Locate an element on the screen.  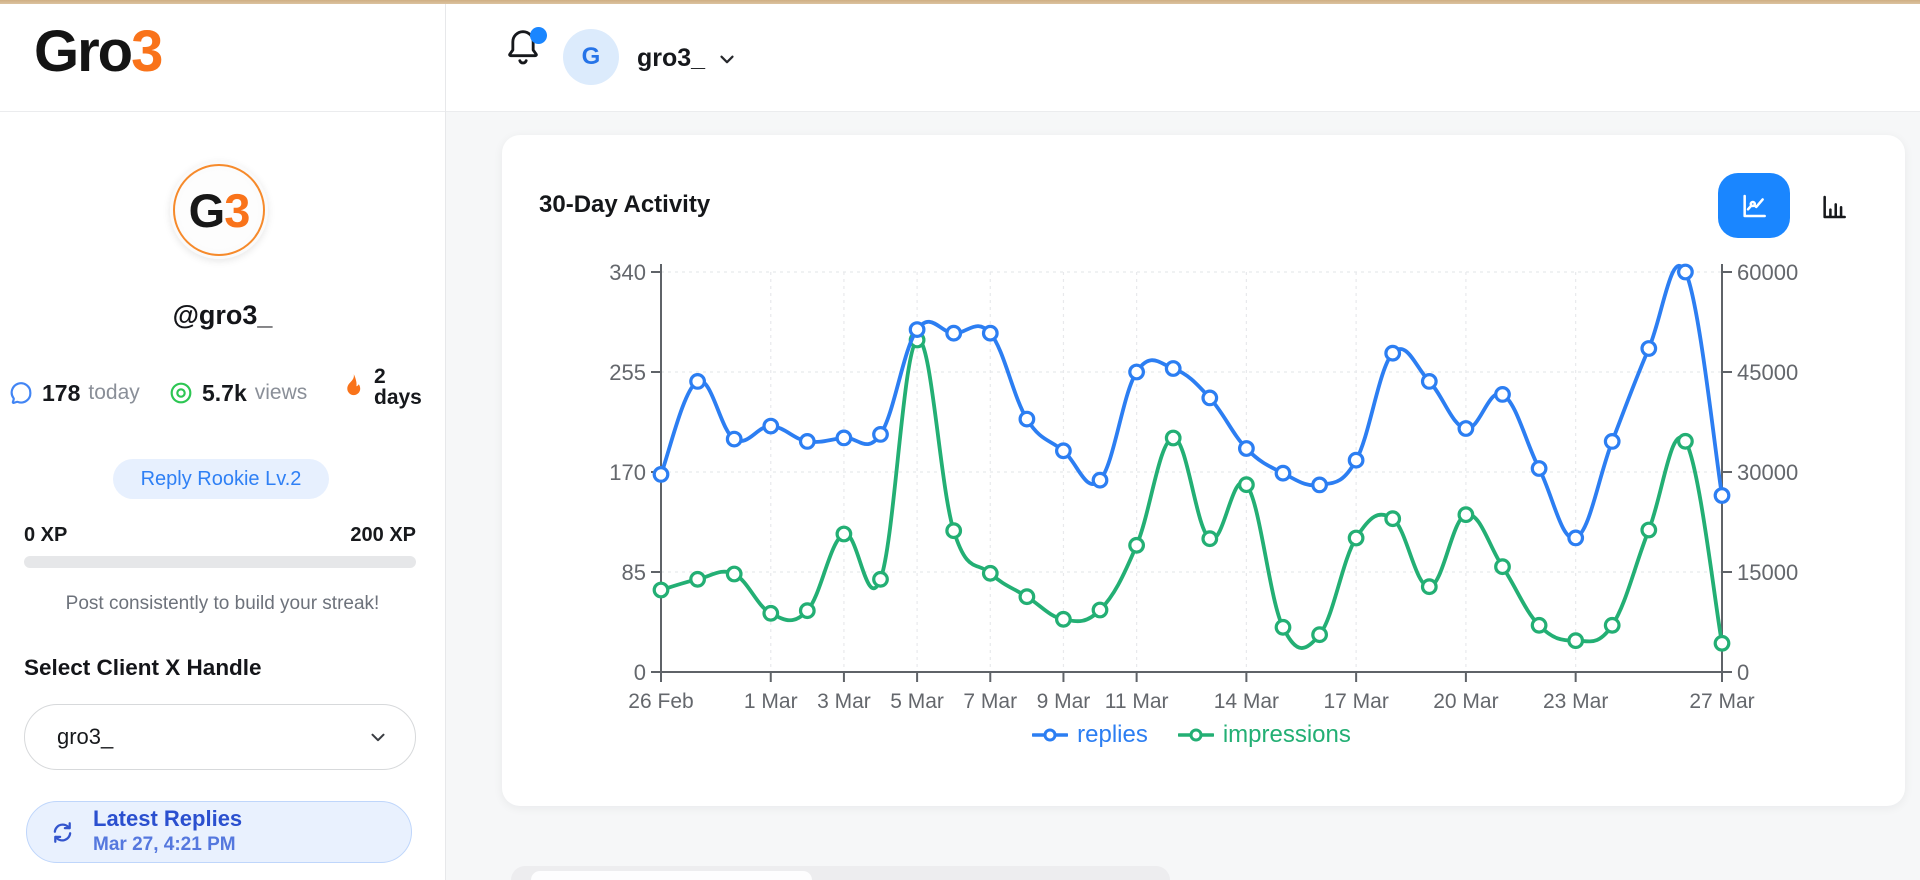
svg-text: 7 Mar is located at coordinates (990, 701).